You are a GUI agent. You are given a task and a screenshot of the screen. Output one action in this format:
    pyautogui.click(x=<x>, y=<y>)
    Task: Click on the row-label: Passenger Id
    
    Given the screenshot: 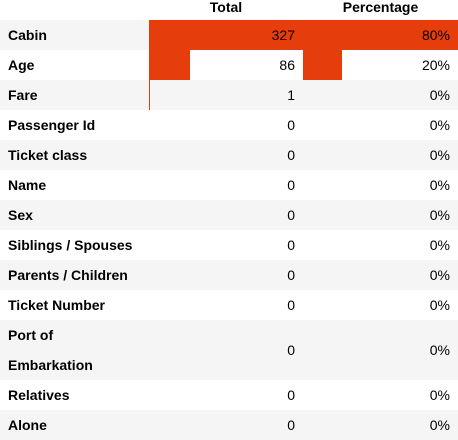 What is the action you would take?
    pyautogui.click(x=74, y=125)
    